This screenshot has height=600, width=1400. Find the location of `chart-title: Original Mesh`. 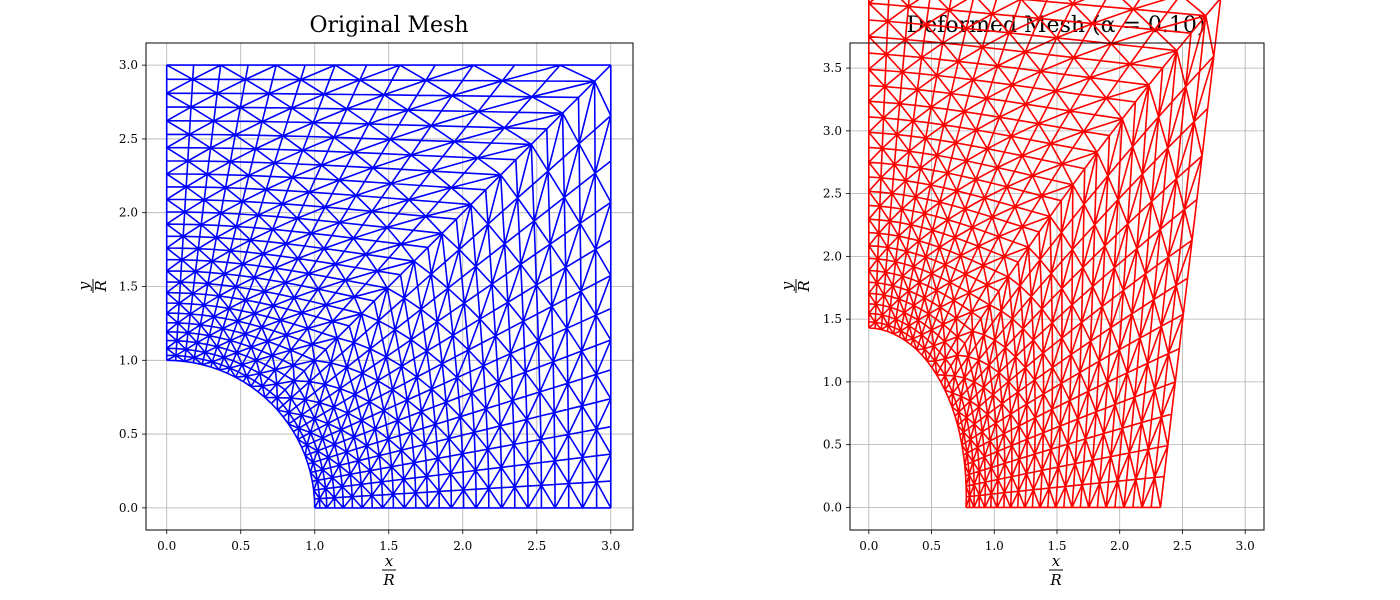

chart-title: Original Mesh is located at coordinates (388, 25).